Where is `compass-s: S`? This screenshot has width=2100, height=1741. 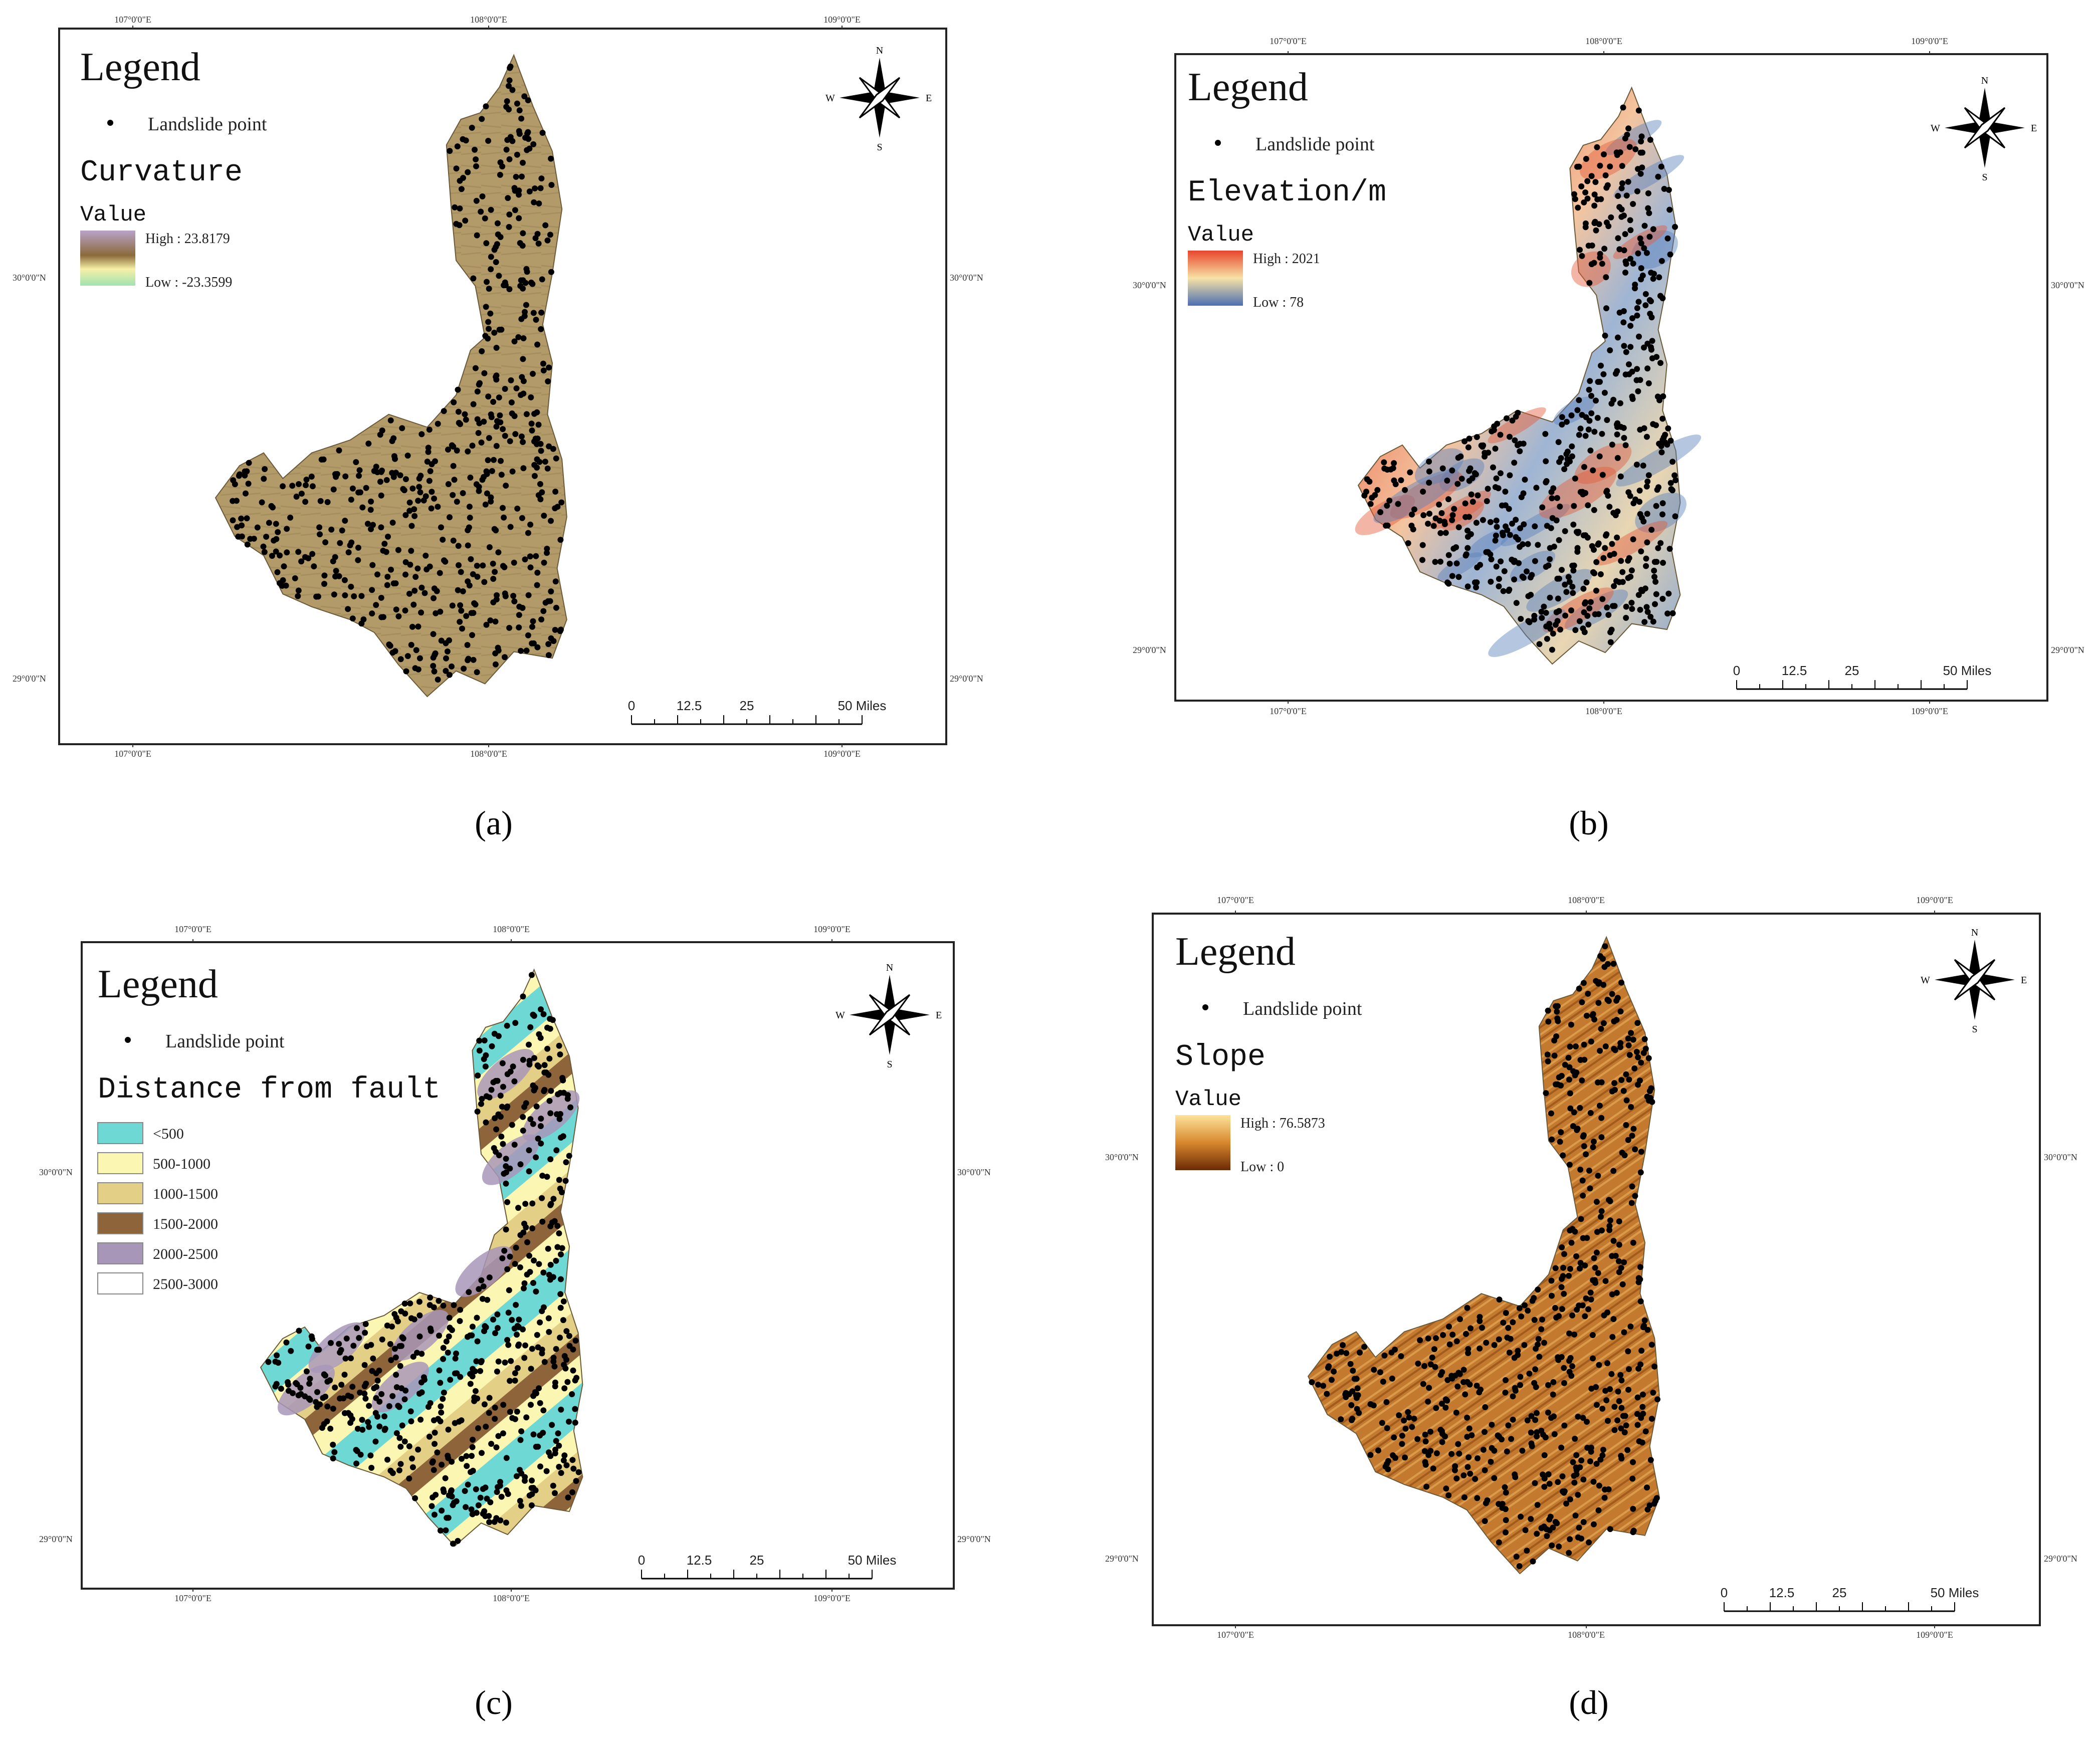
compass-s: S is located at coordinates (889, 1064).